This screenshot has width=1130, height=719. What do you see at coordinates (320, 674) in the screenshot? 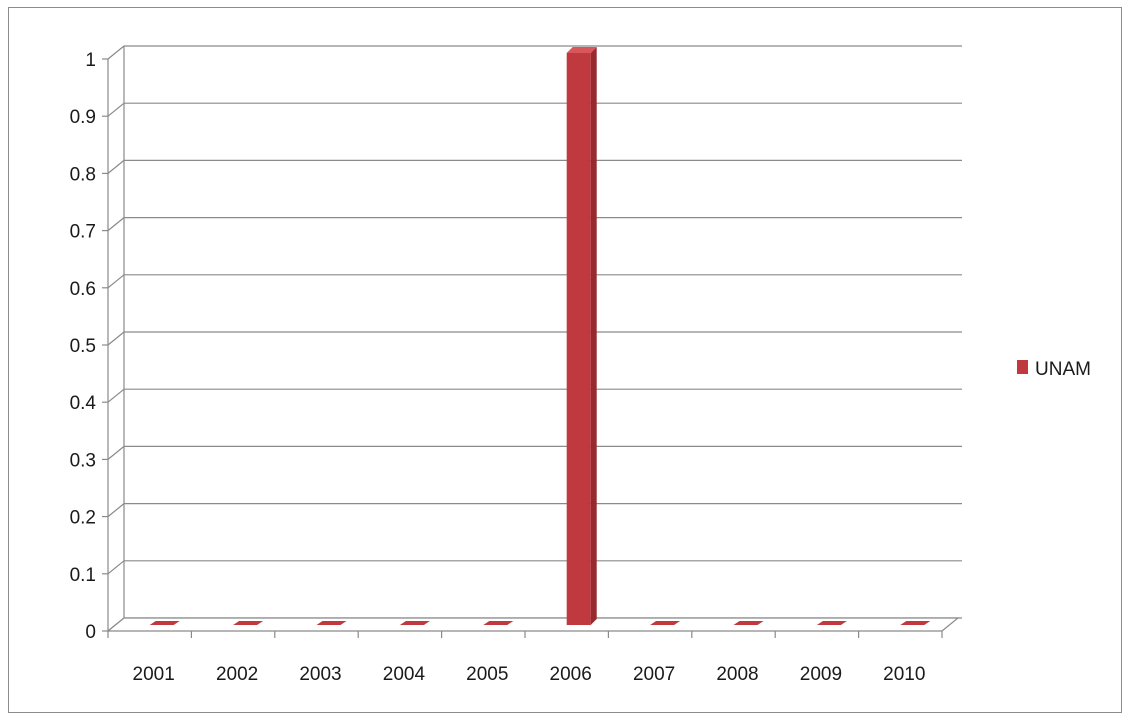
I see `x-tick-label: 2003` at bounding box center [320, 674].